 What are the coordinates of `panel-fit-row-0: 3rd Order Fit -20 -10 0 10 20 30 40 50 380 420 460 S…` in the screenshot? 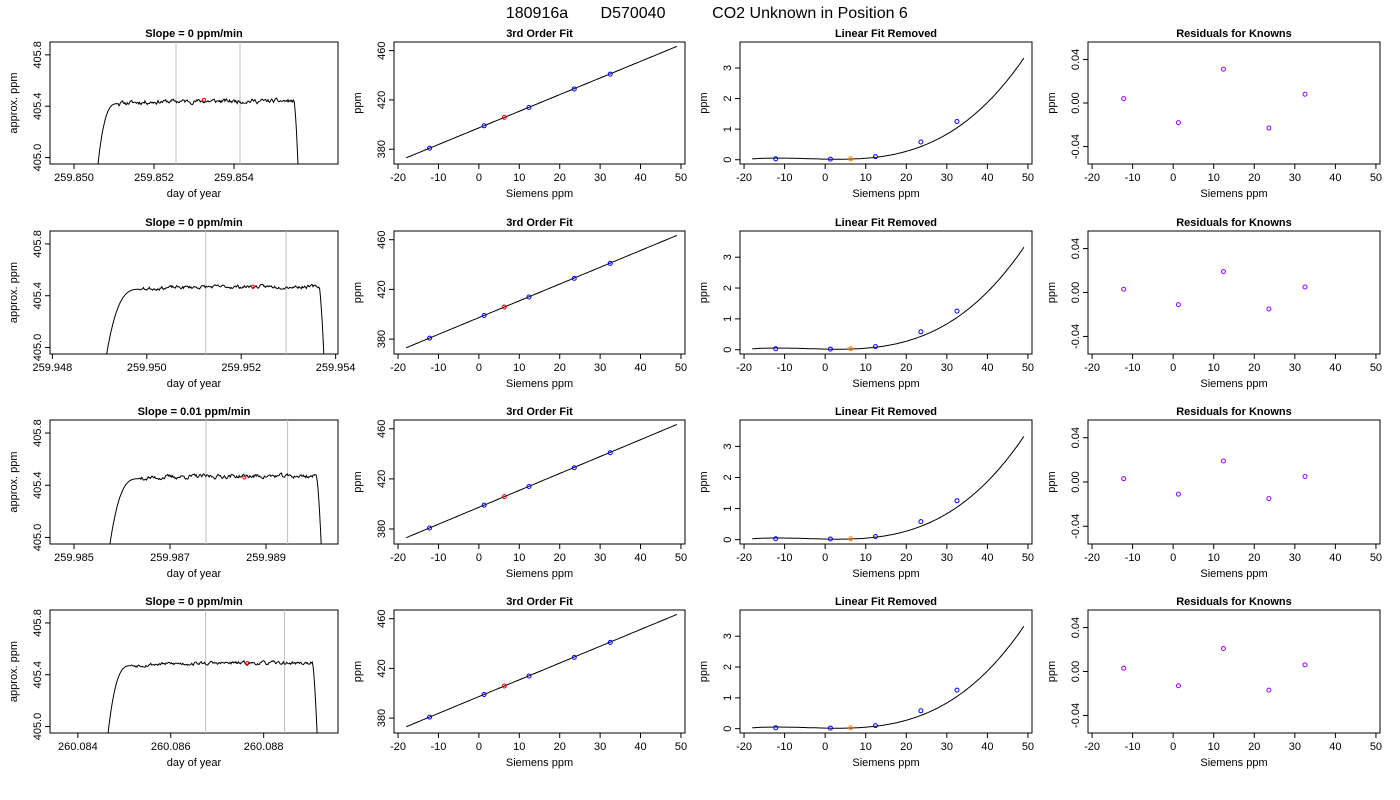 It's located at (519, 114).